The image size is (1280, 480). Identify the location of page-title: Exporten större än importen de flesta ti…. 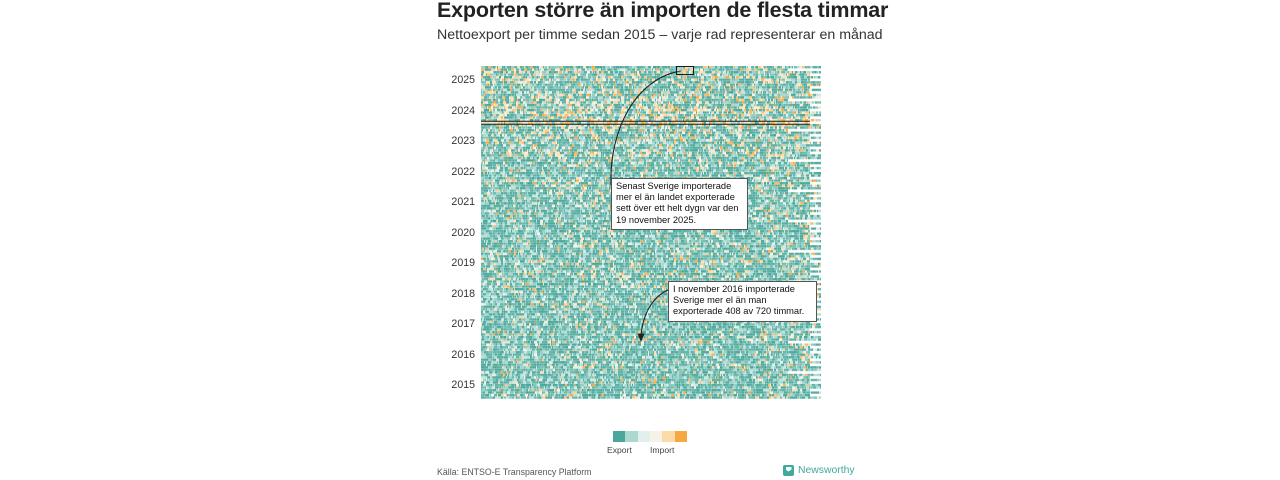
(663, 11).